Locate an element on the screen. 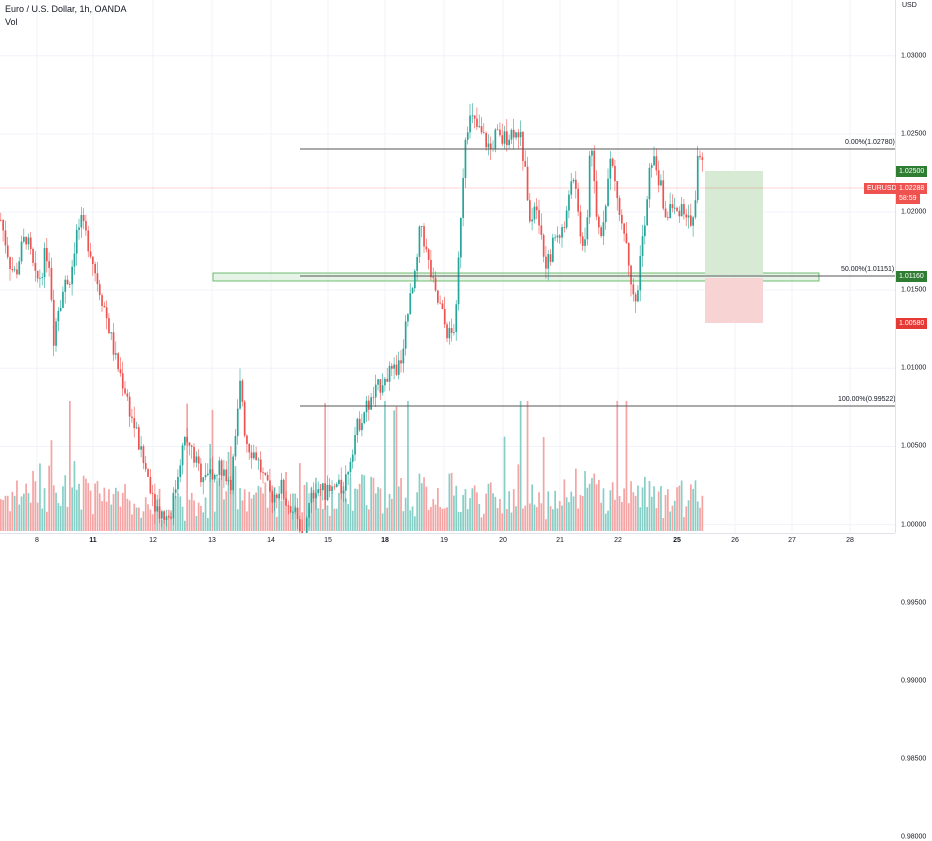 Image resolution: width=932 pixels, height=841 pixels. stop-loss-price-tag: 1.00580 is located at coordinates (912, 323).